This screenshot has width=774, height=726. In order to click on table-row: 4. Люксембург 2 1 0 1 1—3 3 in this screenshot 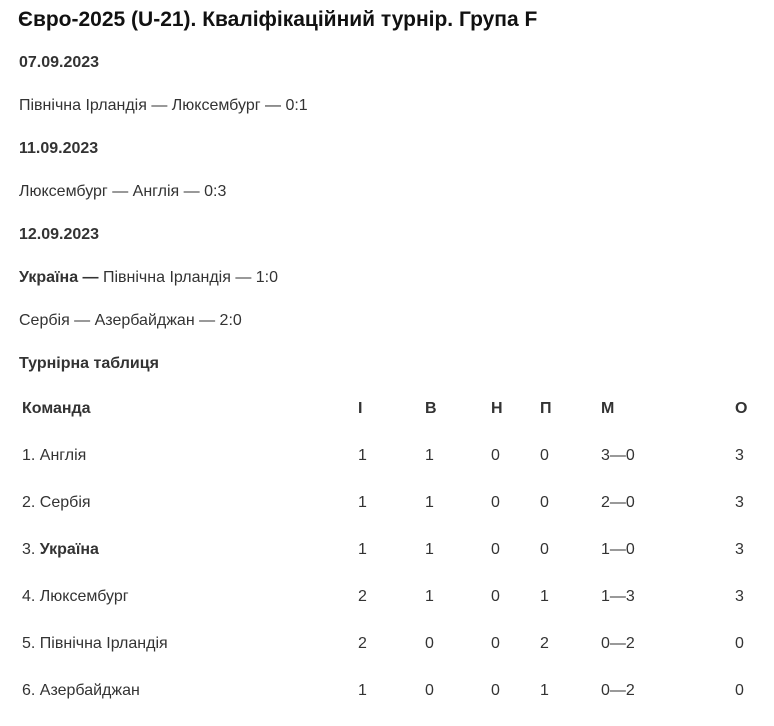, I will do `click(398, 598)`.